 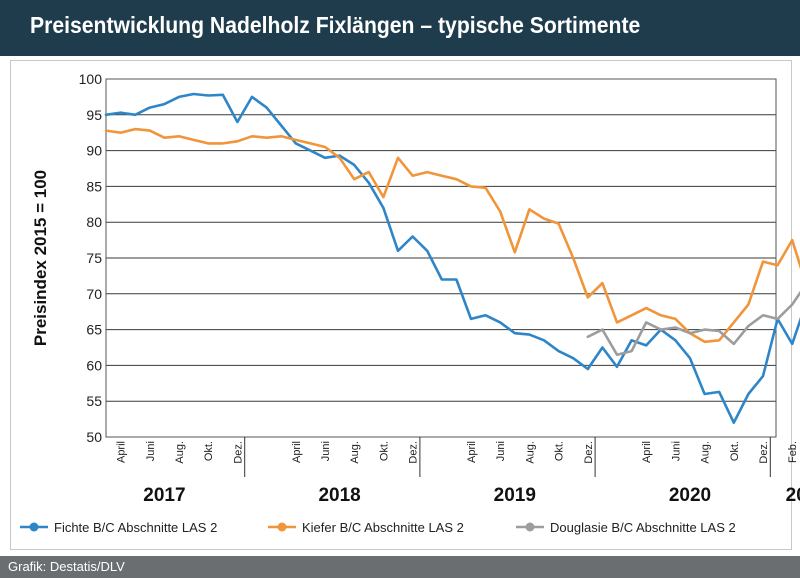 What do you see at coordinates (40, 258) in the screenshot?
I see `y-axis-title: Preisindex 2015 = 100` at bounding box center [40, 258].